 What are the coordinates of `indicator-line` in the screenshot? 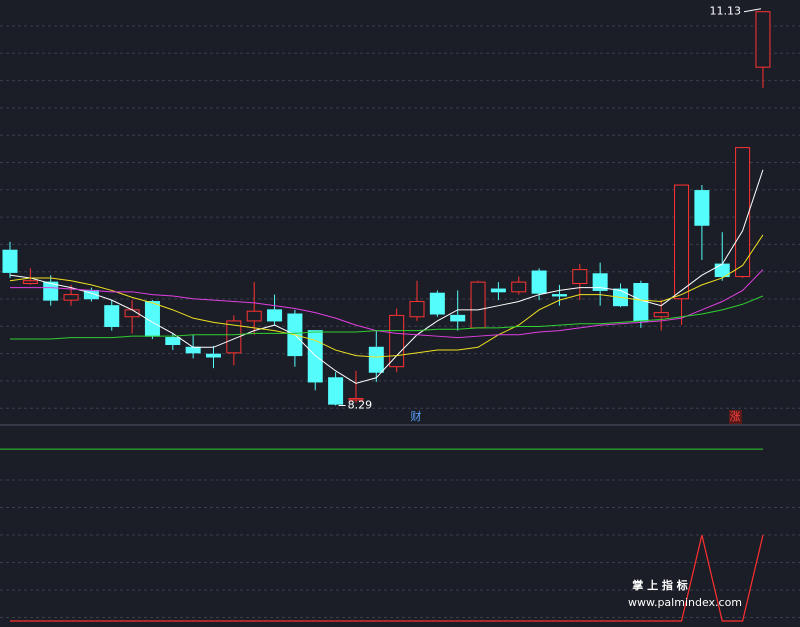 It's located at (387, 578).